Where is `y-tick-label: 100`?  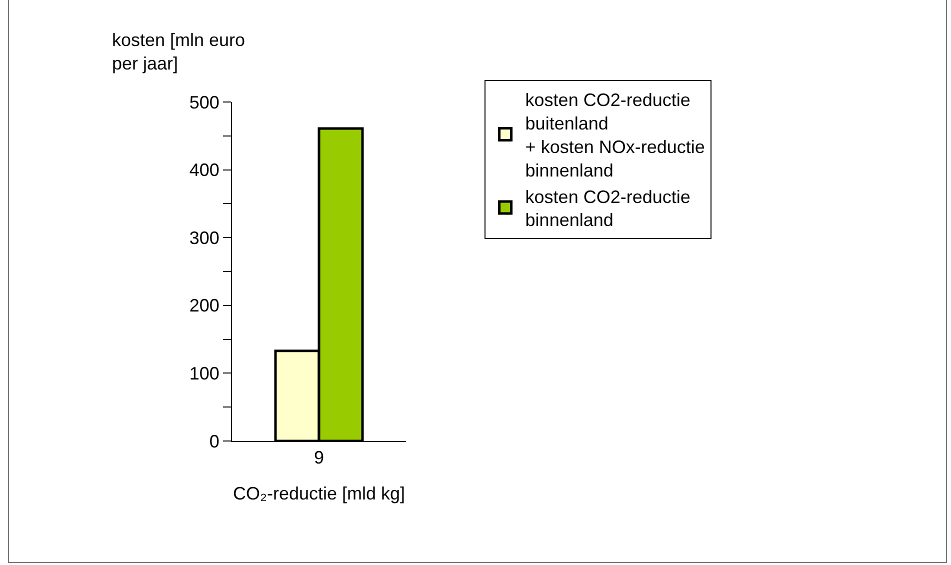 y-tick-label: 100 is located at coordinates (204, 374).